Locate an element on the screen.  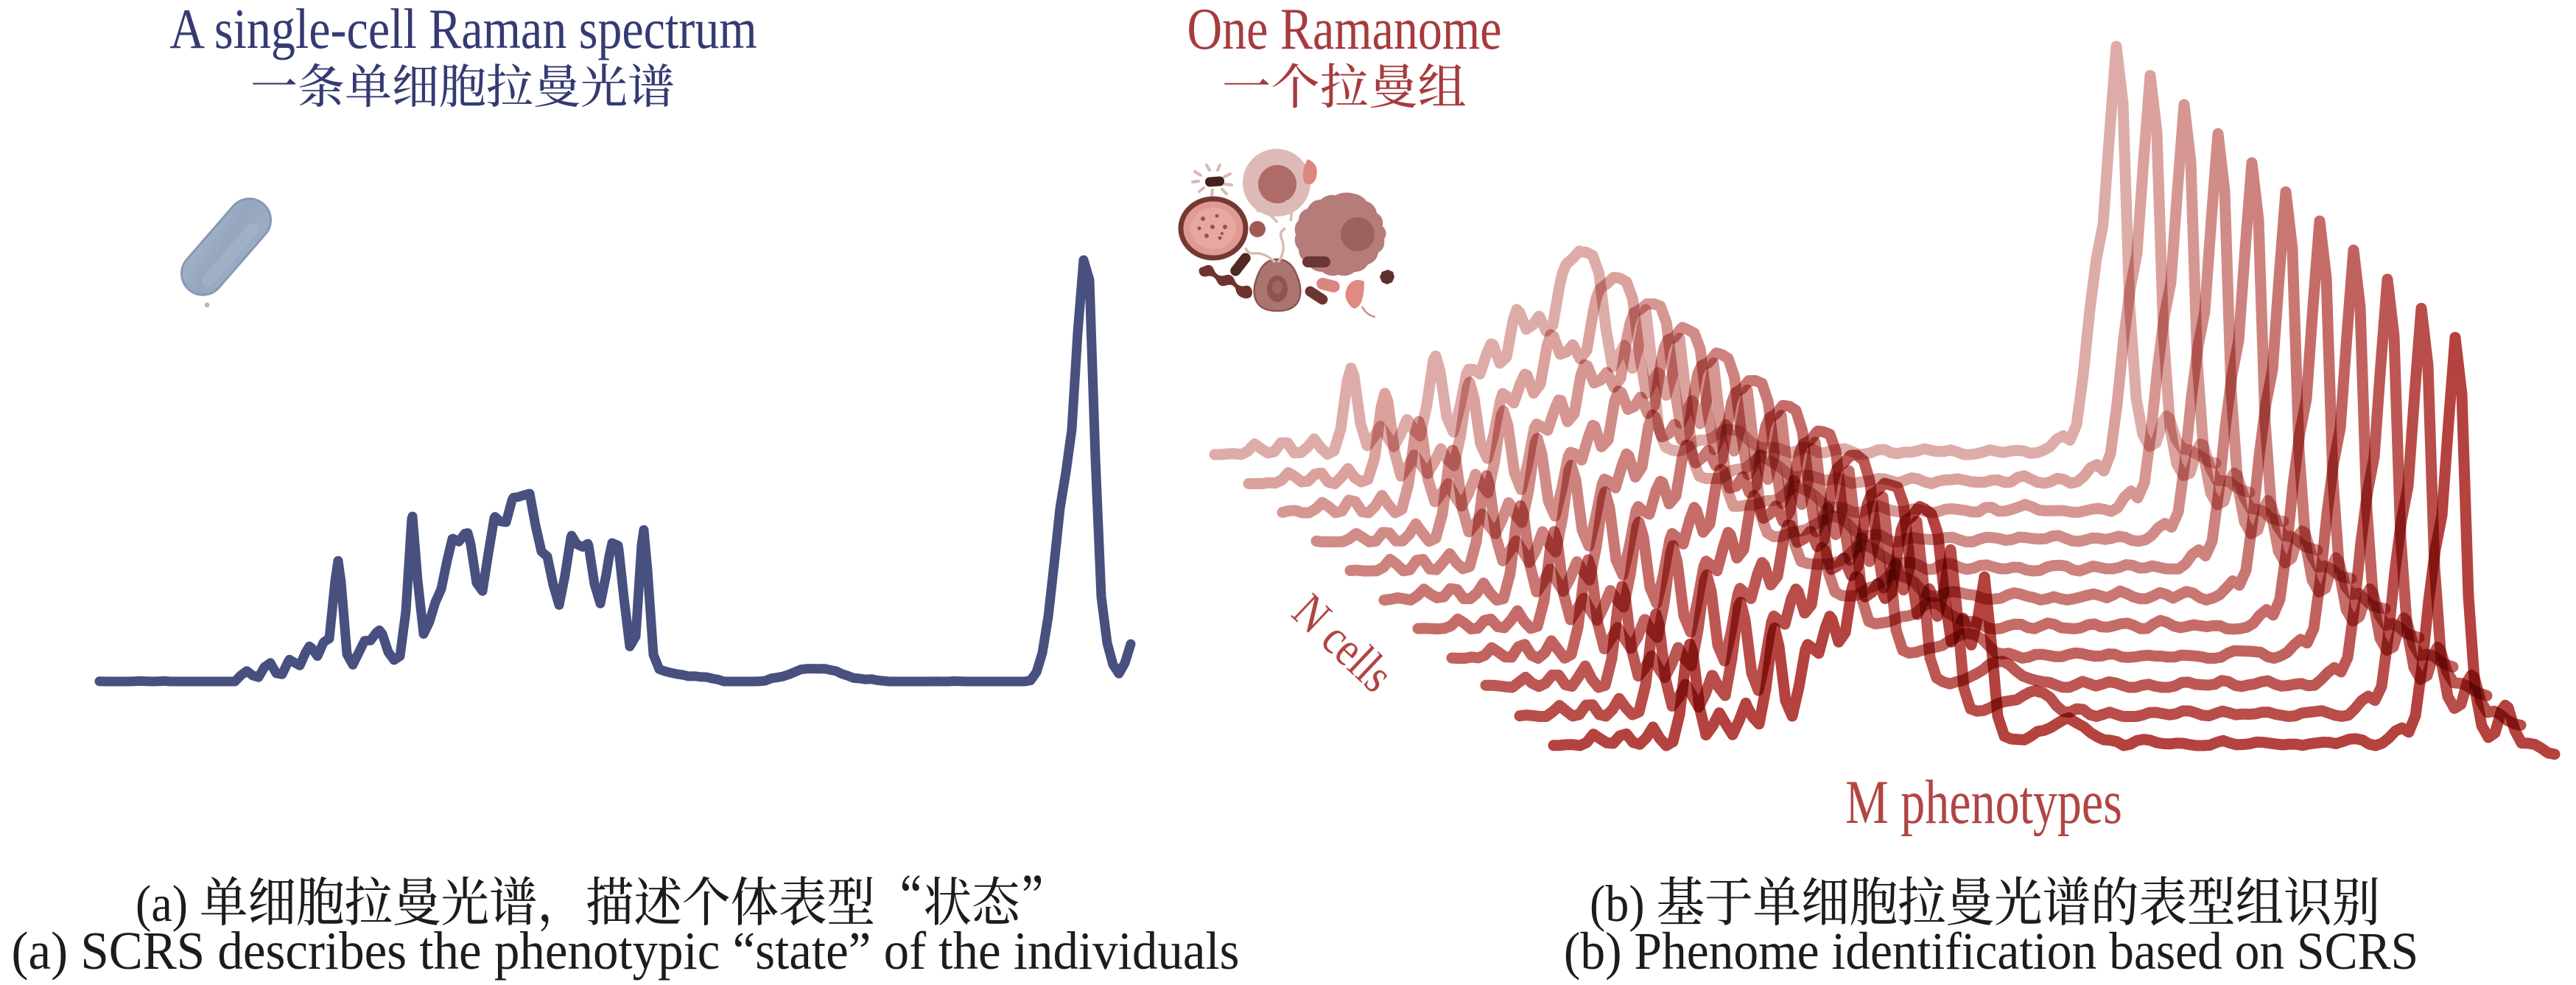
svg-text: A single-cell Raman spectrum is located at coordinates (463, 30).